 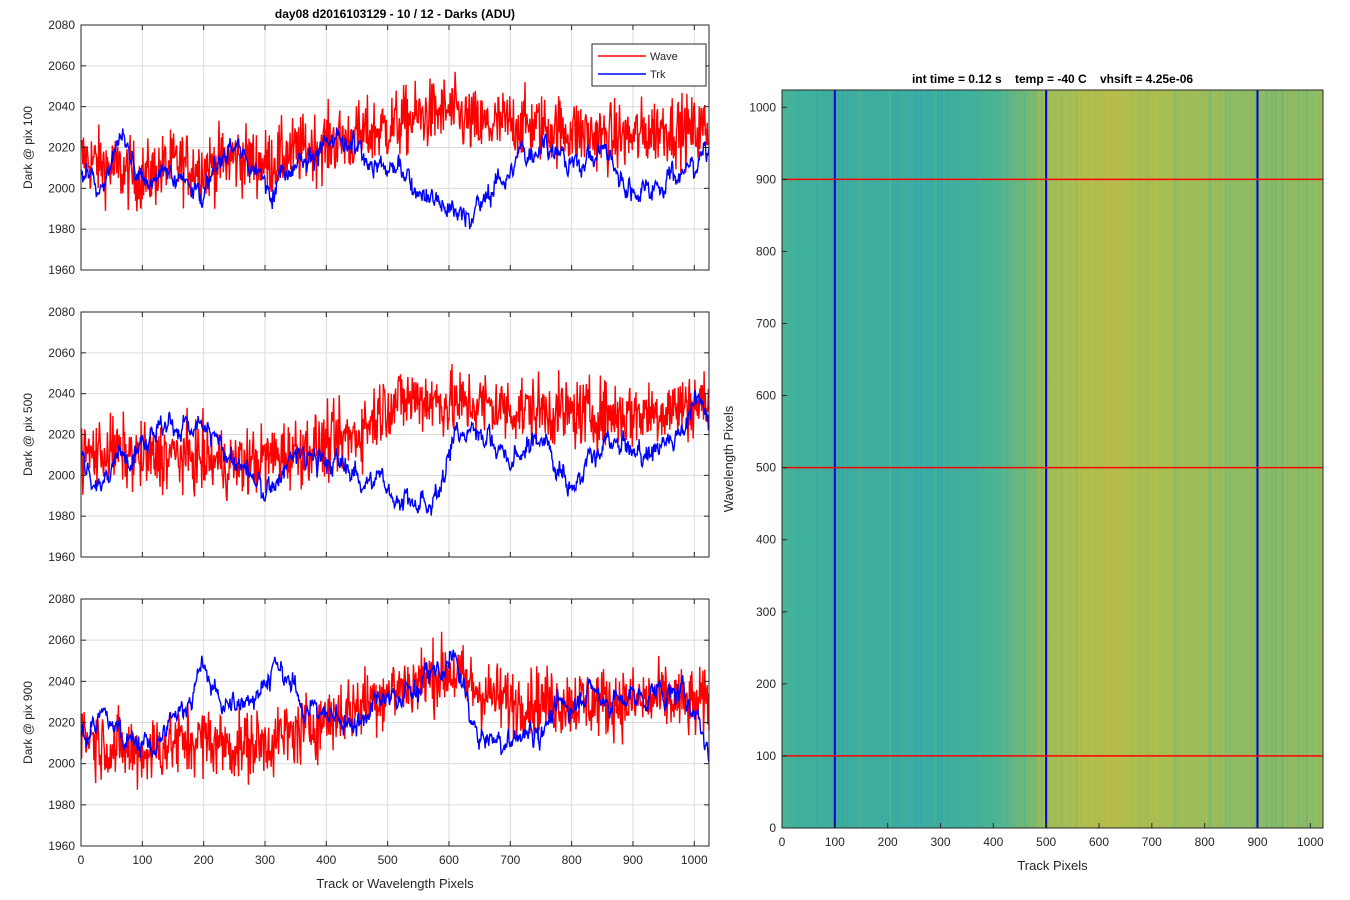 I want to click on x-tick-label: 300, so click(x=940, y=842).